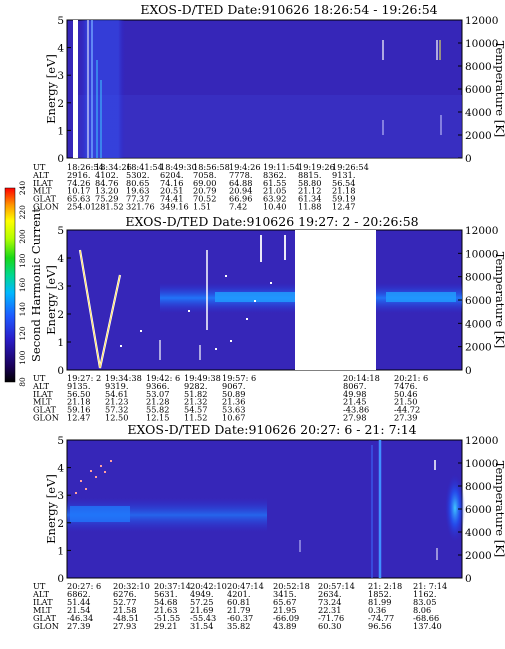  Describe the element at coordinates (109, 207) in the screenshot. I see `table-cell: 281.52` at that location.